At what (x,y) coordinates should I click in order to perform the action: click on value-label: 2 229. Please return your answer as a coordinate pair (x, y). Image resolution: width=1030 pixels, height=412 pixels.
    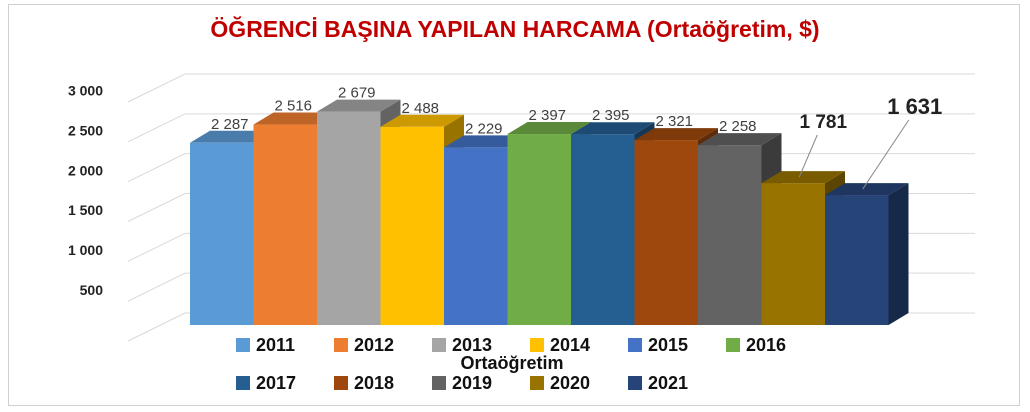
    Looking at the image, I should click on (484, 128).